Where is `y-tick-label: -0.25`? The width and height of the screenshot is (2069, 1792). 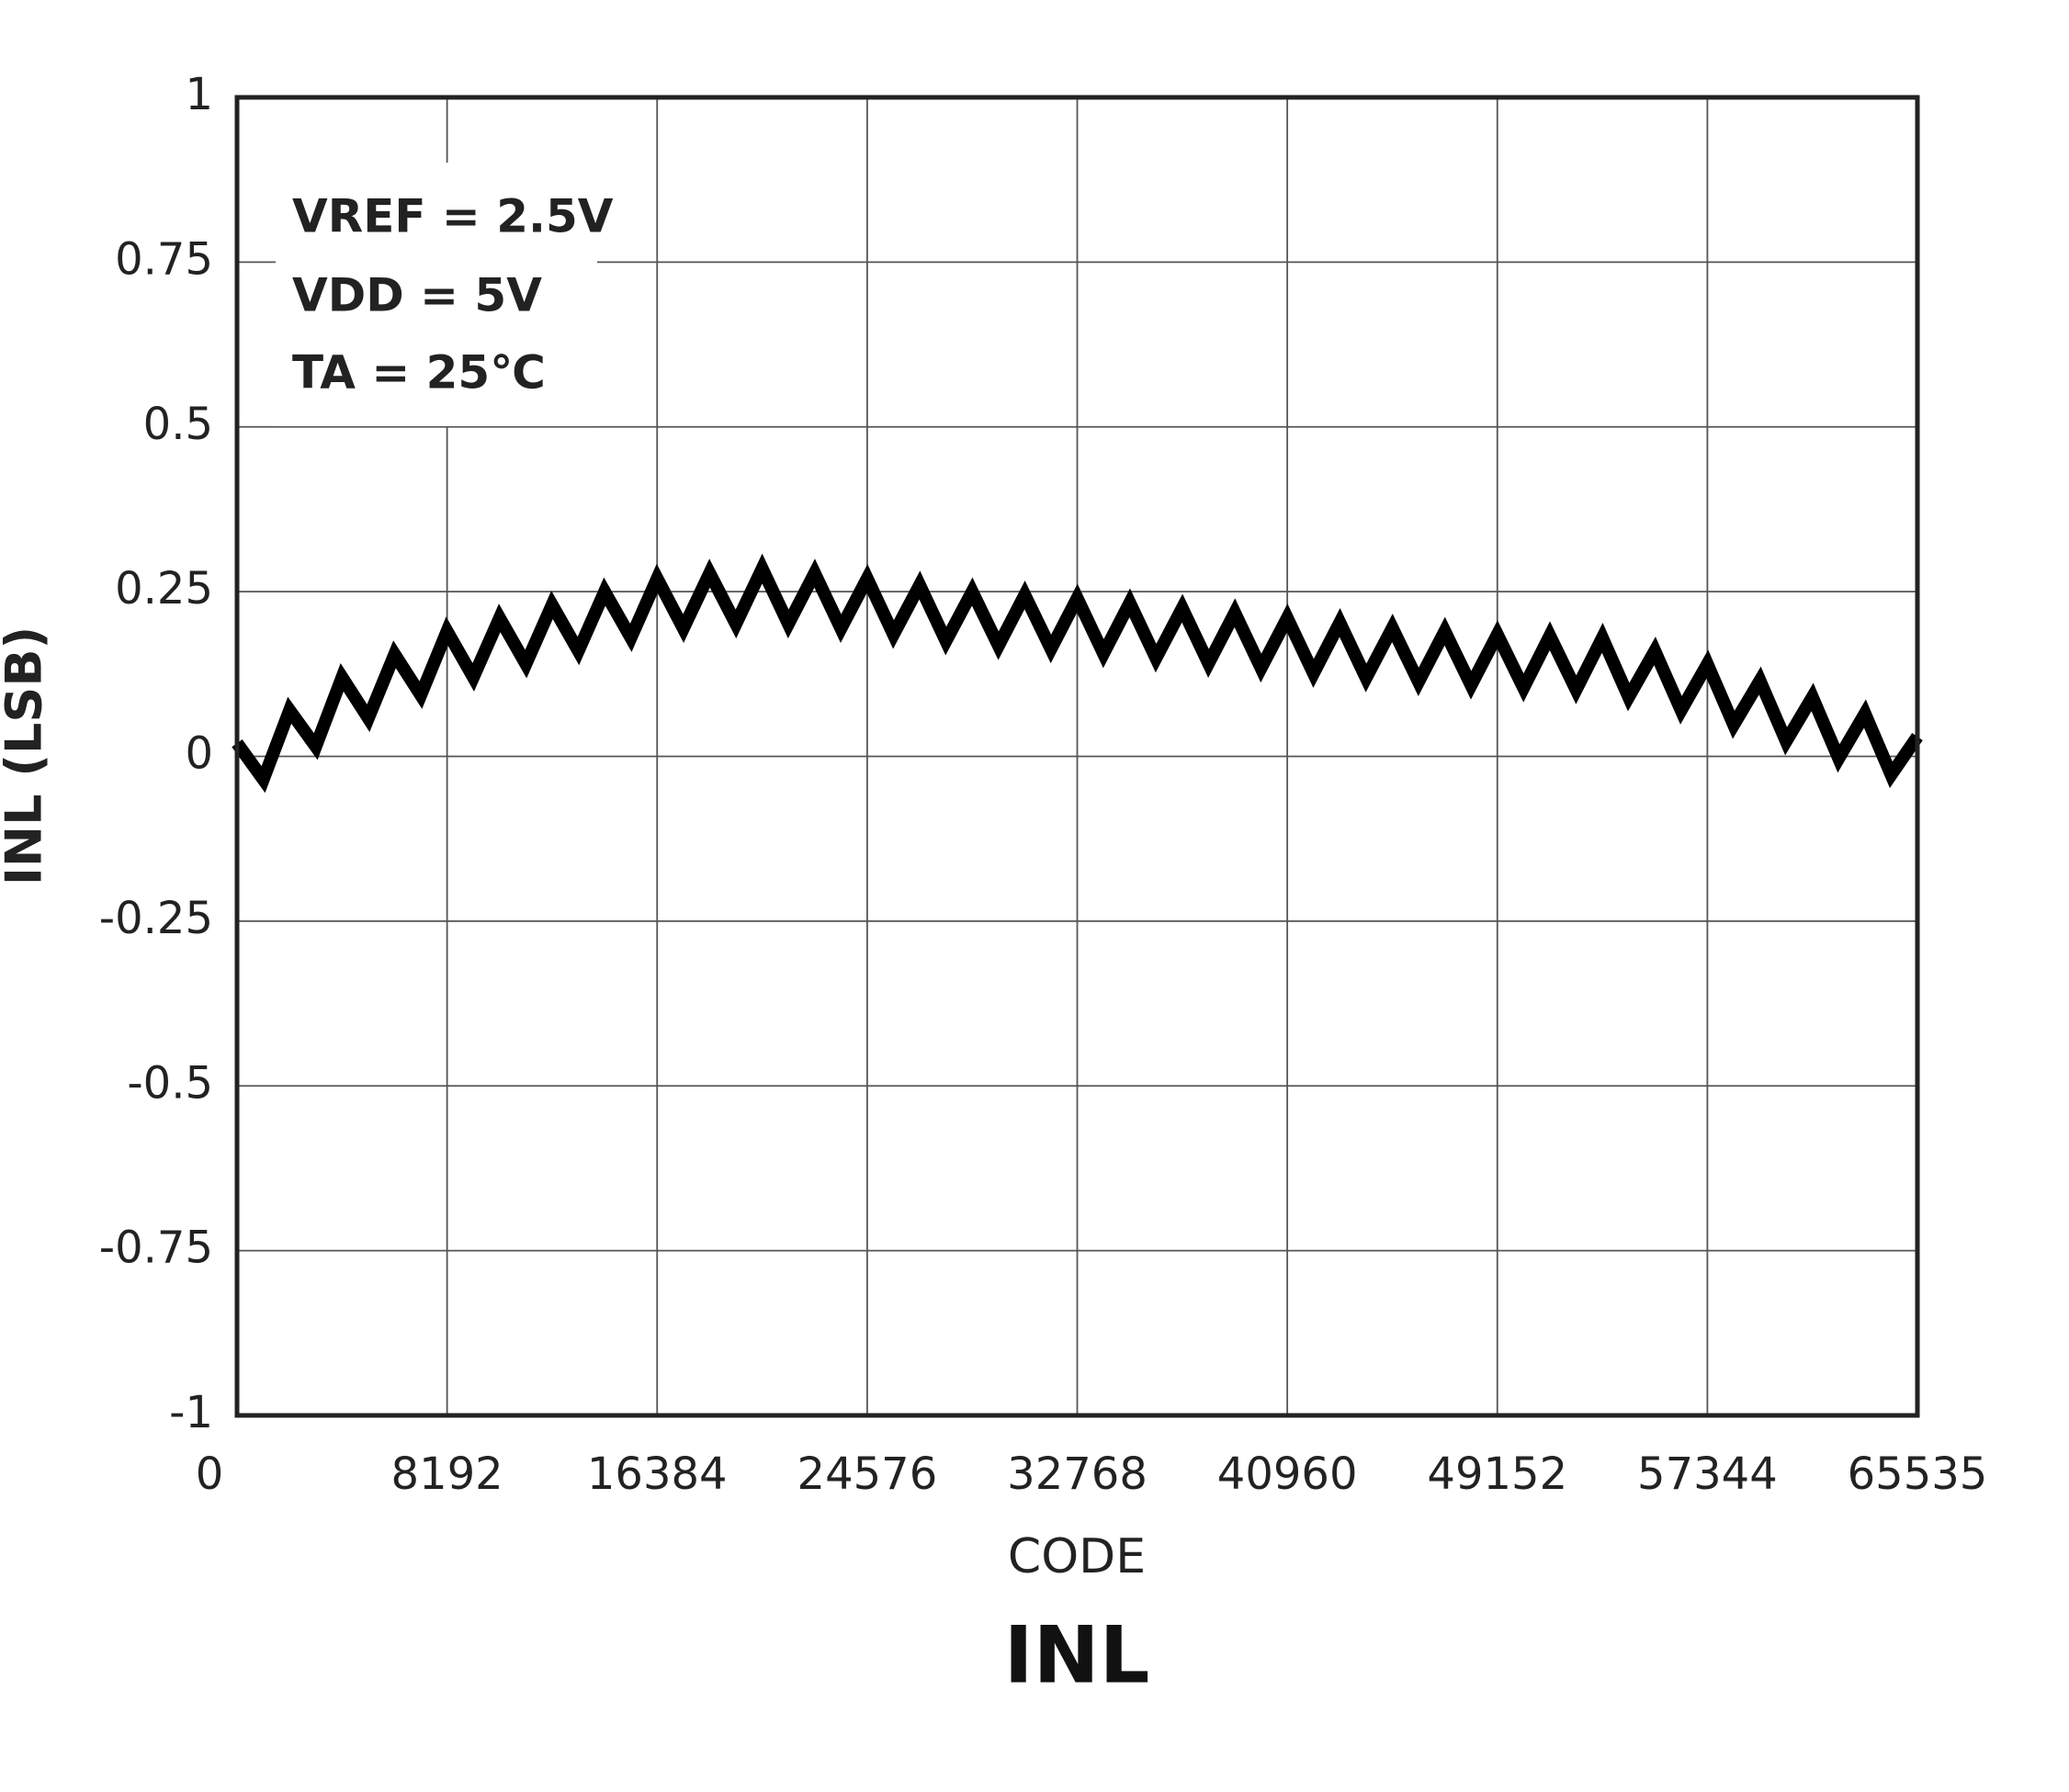
y-tick-label: -0.25 is located at coordinates (156, 919).